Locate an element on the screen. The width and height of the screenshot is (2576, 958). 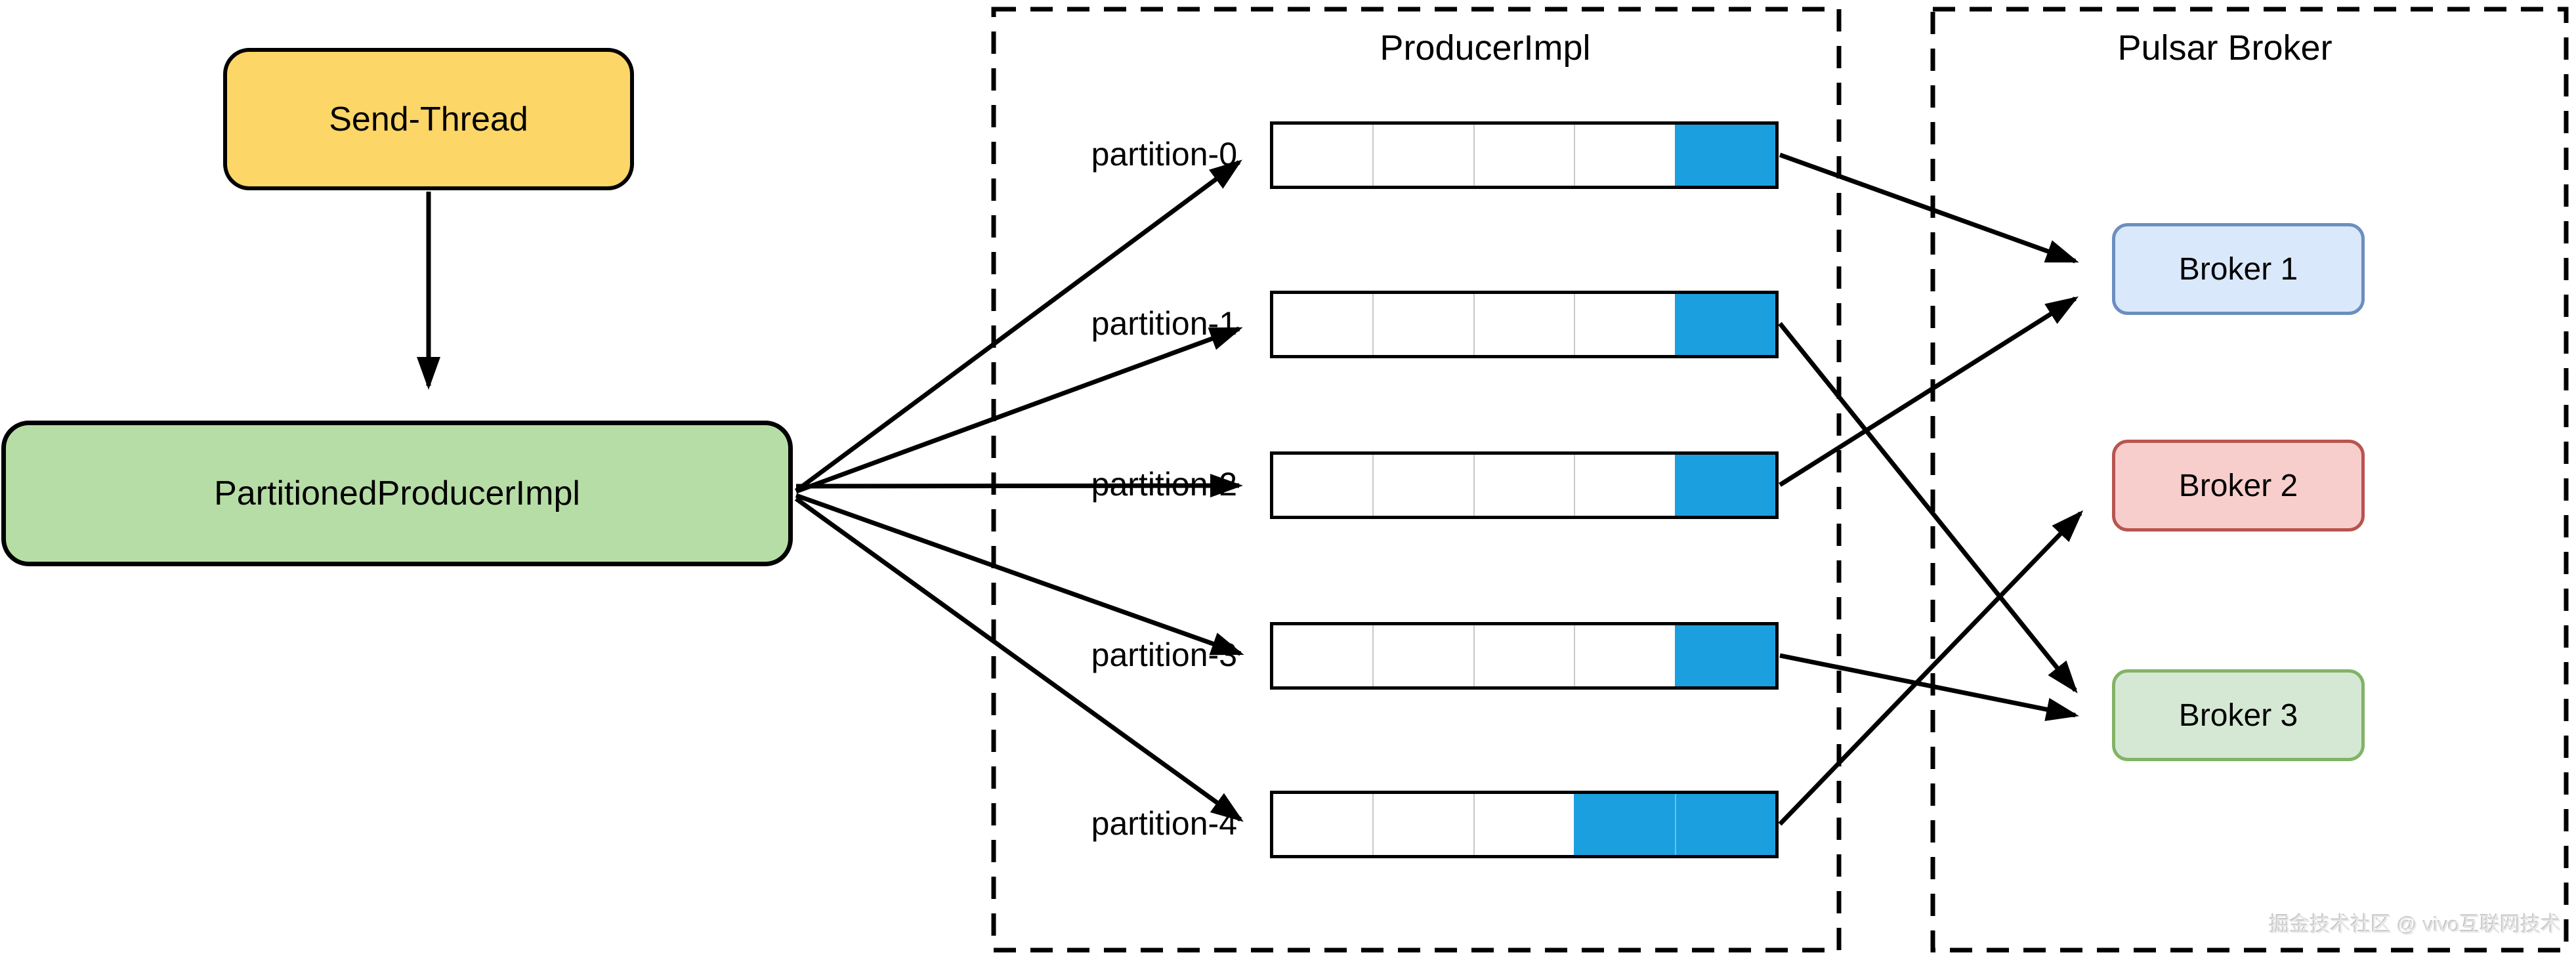
partition-label: partition-3 is located at coordinates (1164, 654).